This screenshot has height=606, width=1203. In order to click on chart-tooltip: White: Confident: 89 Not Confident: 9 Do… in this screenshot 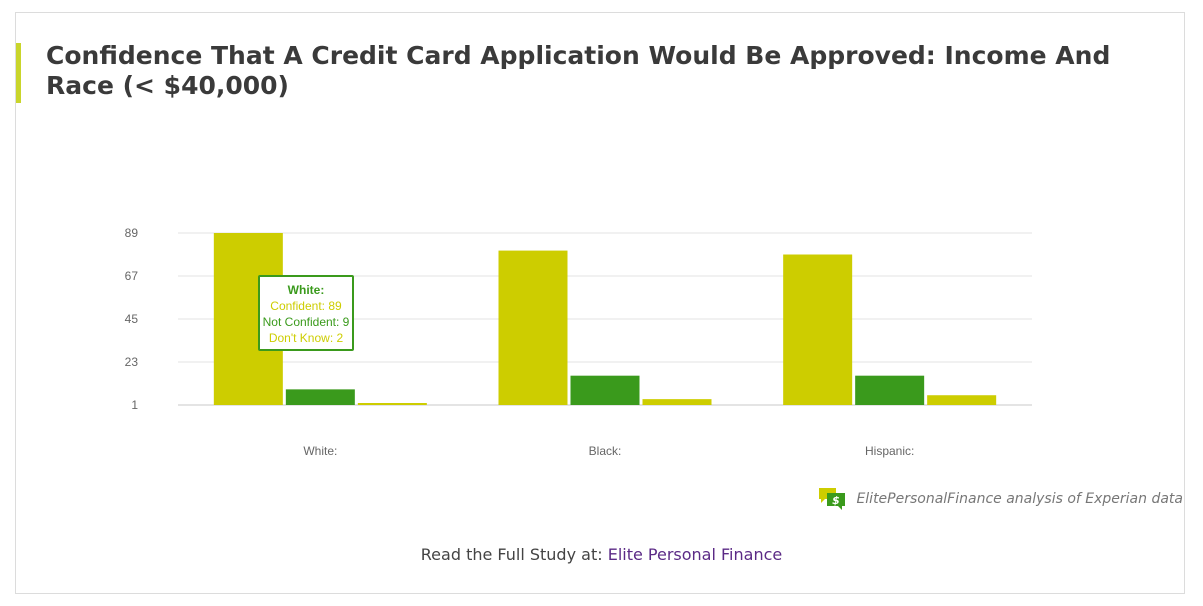, I will do `click(306, 313)`.